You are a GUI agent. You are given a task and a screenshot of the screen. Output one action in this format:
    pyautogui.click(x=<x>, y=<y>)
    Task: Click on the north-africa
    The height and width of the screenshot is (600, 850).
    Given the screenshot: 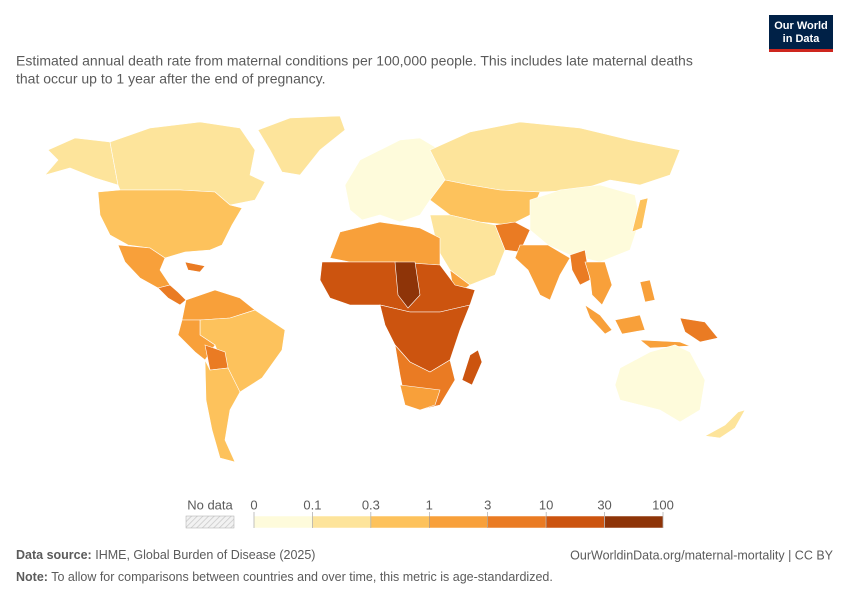 What is the action you would take?
    pyautogui.click(x=385, y=243)
    